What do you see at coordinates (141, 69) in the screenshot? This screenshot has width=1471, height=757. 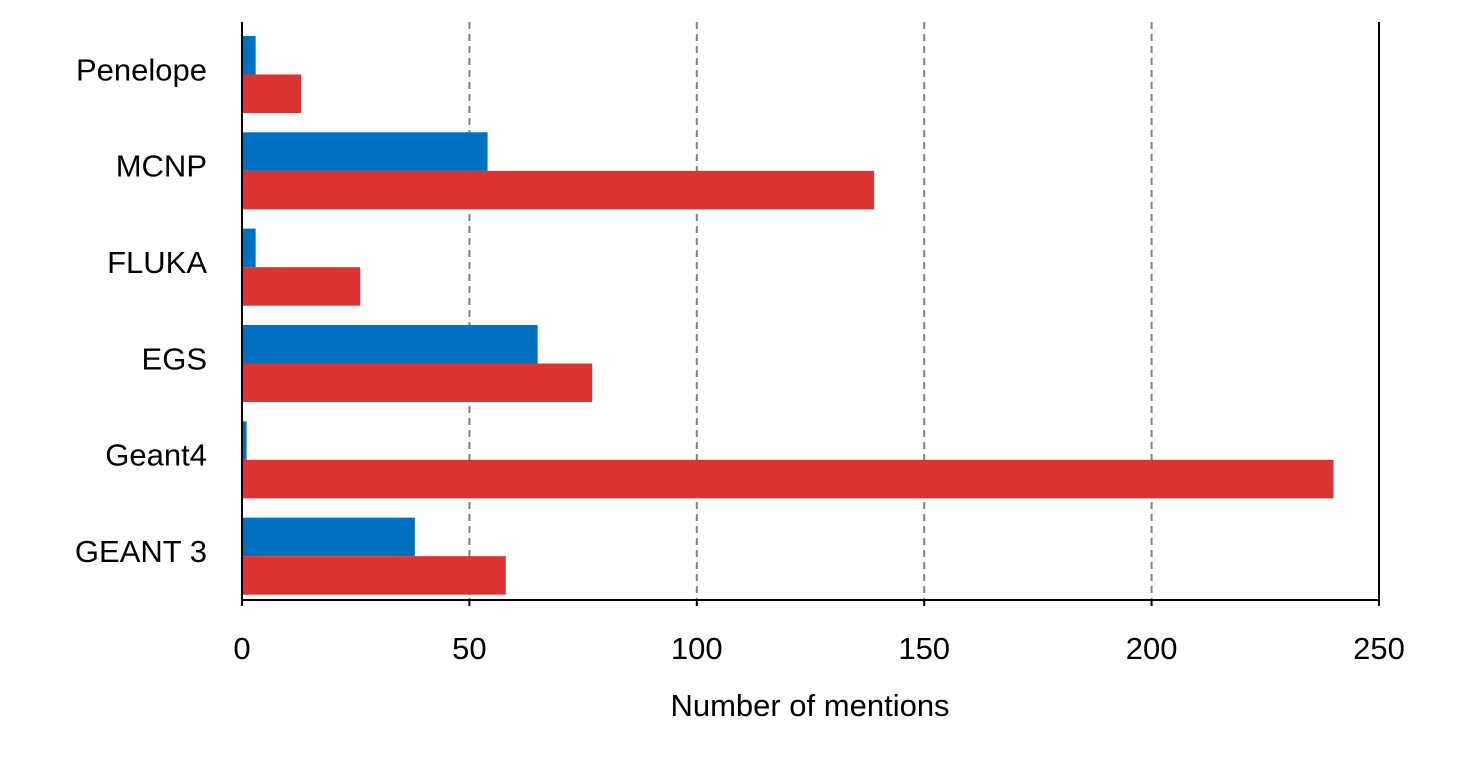 I see `y-tick-label: Penelope` at bounding box center [141, 69].